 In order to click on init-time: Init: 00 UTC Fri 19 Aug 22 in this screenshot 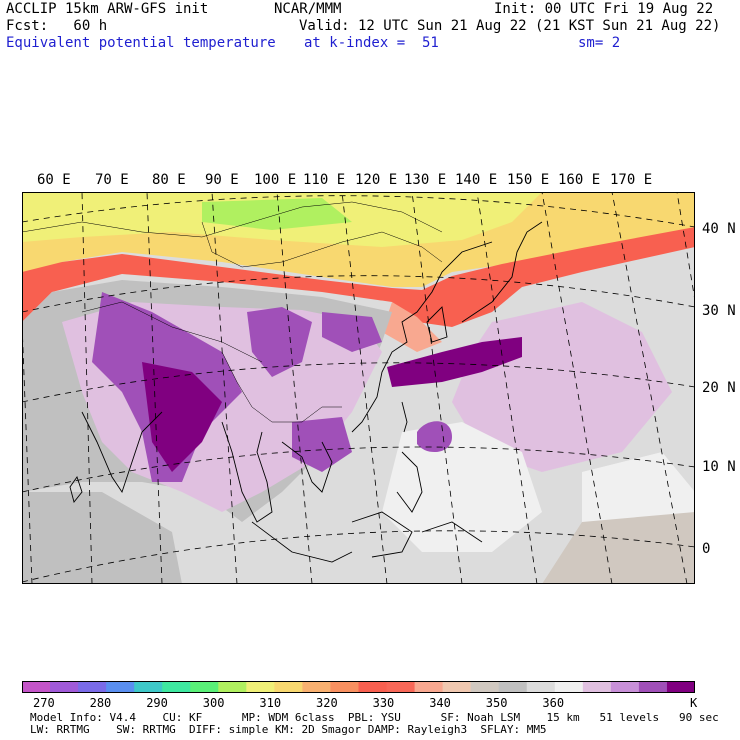, I will do `click(604, 9)`.